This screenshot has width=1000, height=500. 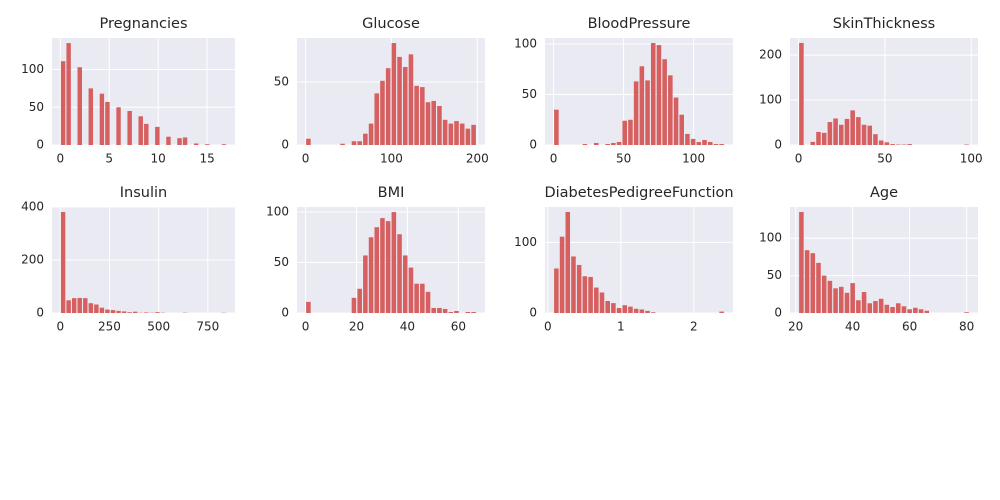 What do you see at coordinates (638, 193) in the screenshot?
I see `panel-title: DiabetesPedigreeFunction` at bounding box center [638, 193].